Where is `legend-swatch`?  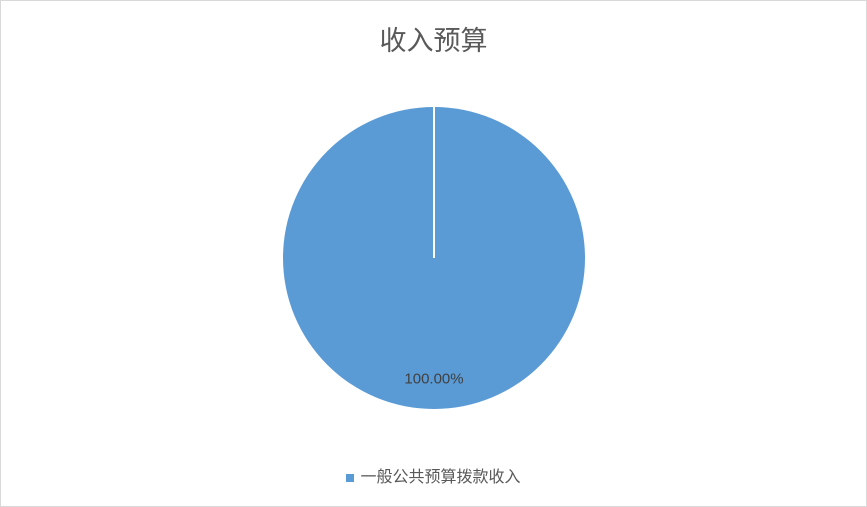
legend-swatch is located at coordinates (350, 477).